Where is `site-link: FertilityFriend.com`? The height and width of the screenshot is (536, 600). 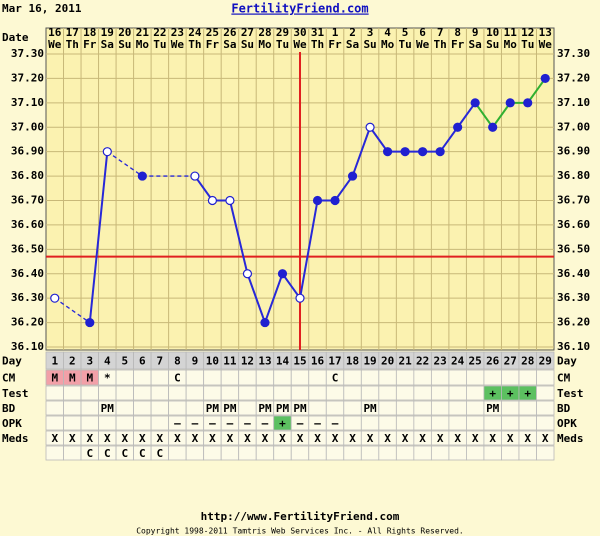
site-link: FertilityFriend.com is located at coordinates (299, 9).